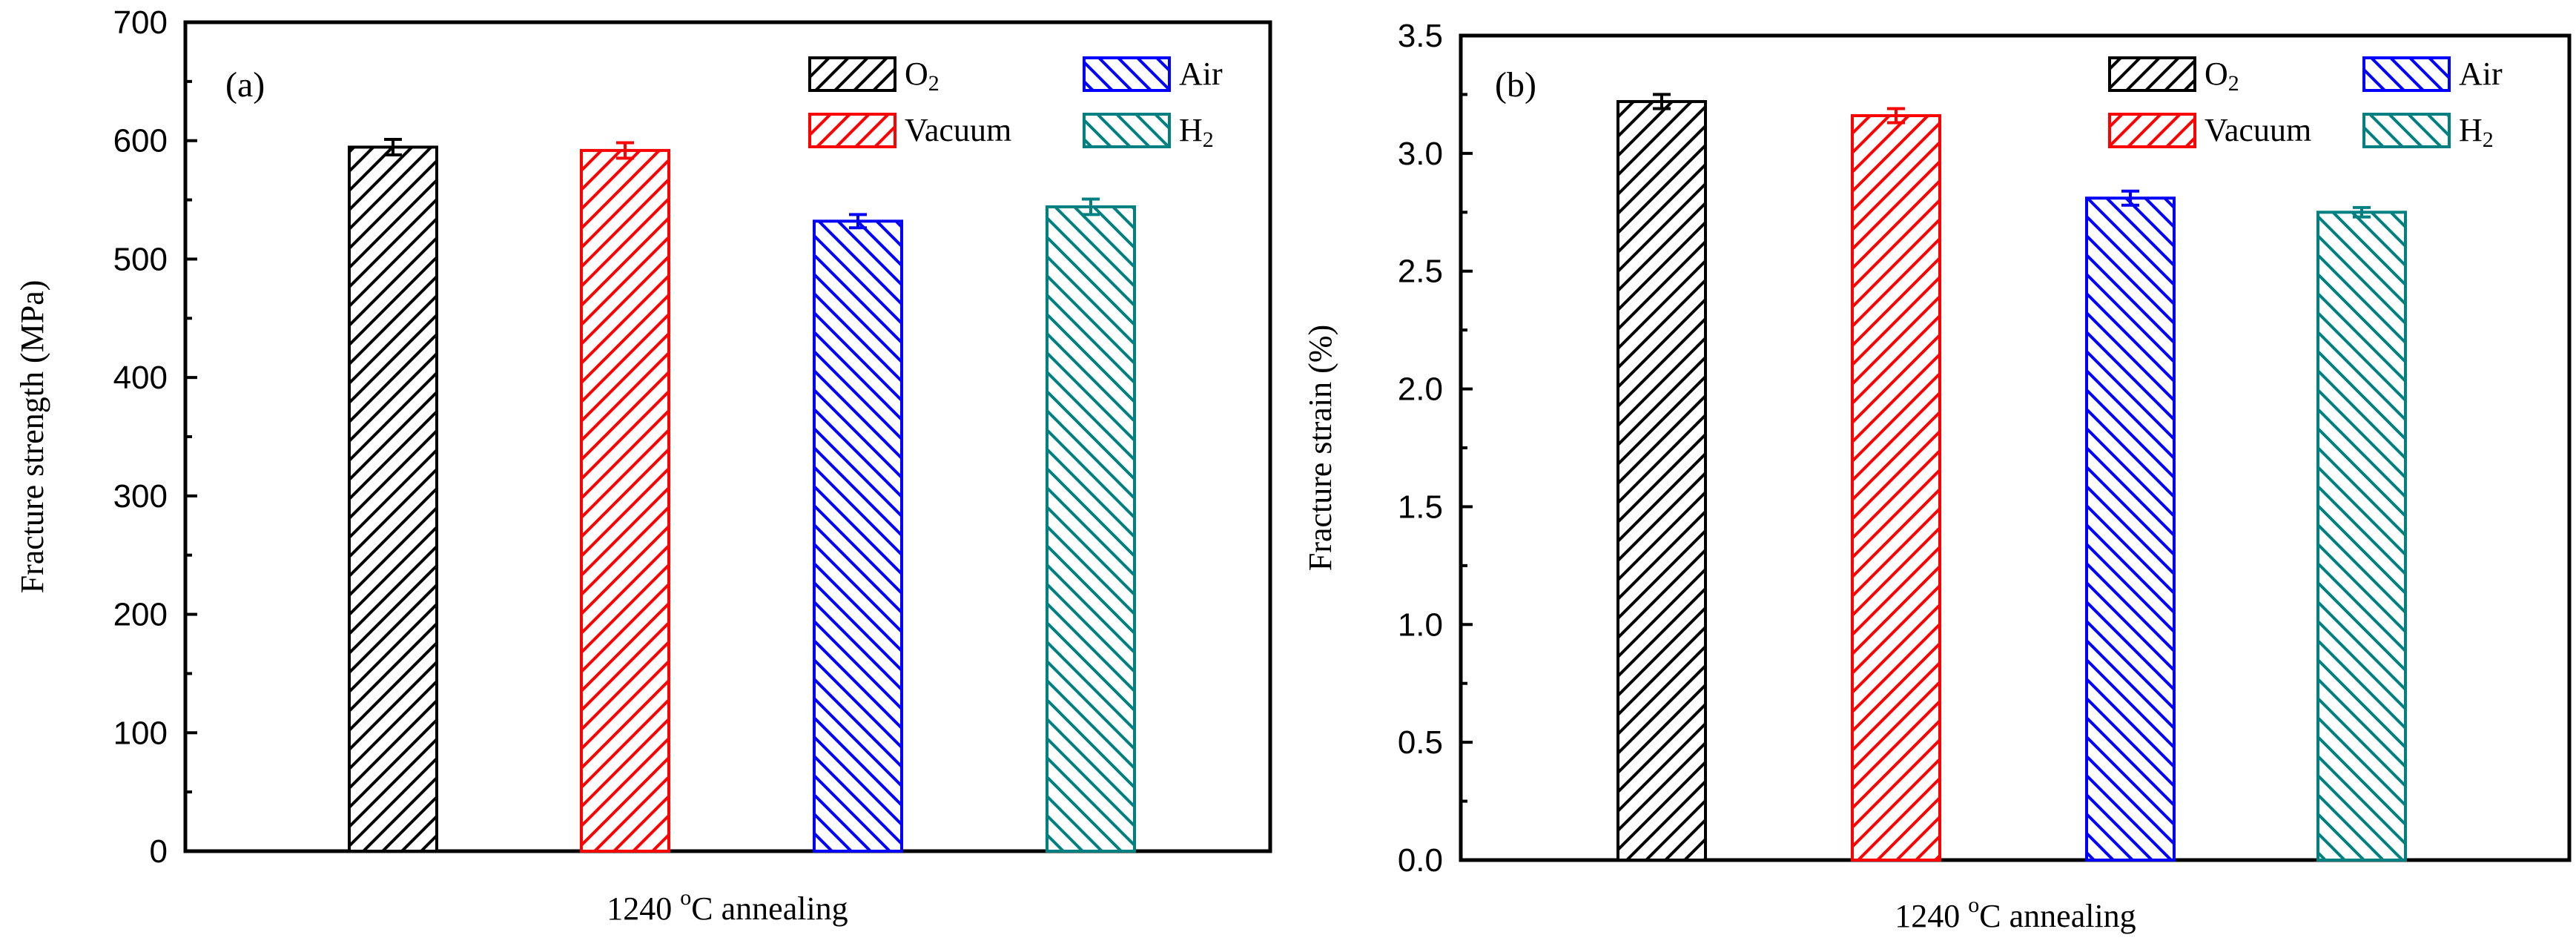  Describe the element at coordinates (1420, 625) in the screenshot. I see `y-tick-label: 1.0` at that location.